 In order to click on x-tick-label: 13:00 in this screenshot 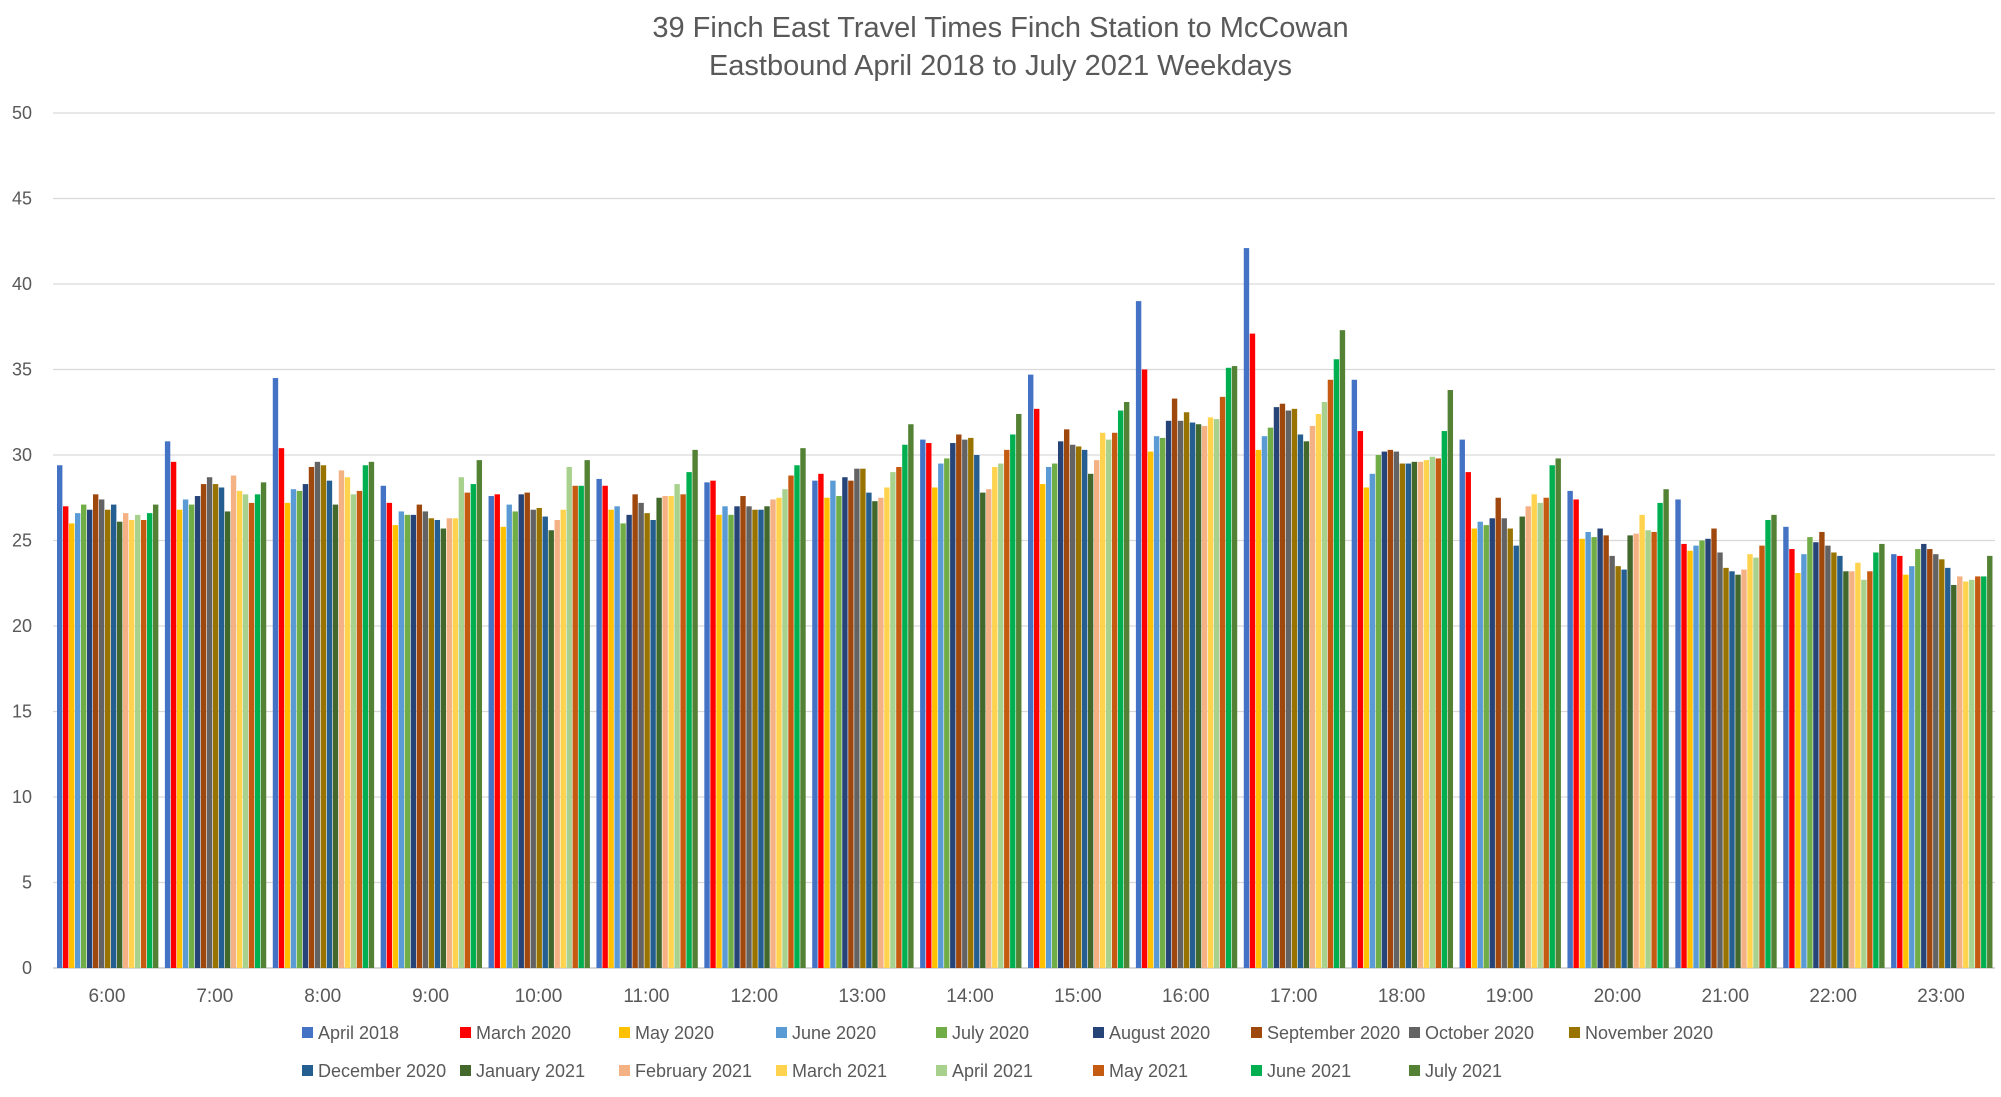, I will do `click(862, 996)`.